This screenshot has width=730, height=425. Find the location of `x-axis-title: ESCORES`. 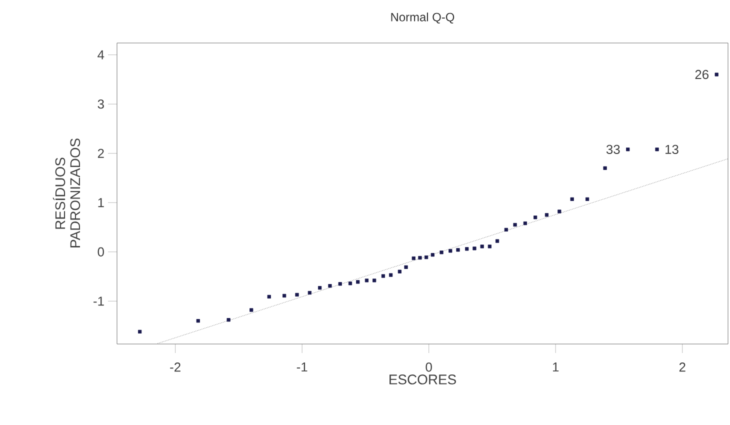

x-axis-title: ESCORES is located at coordinates (423, 379).